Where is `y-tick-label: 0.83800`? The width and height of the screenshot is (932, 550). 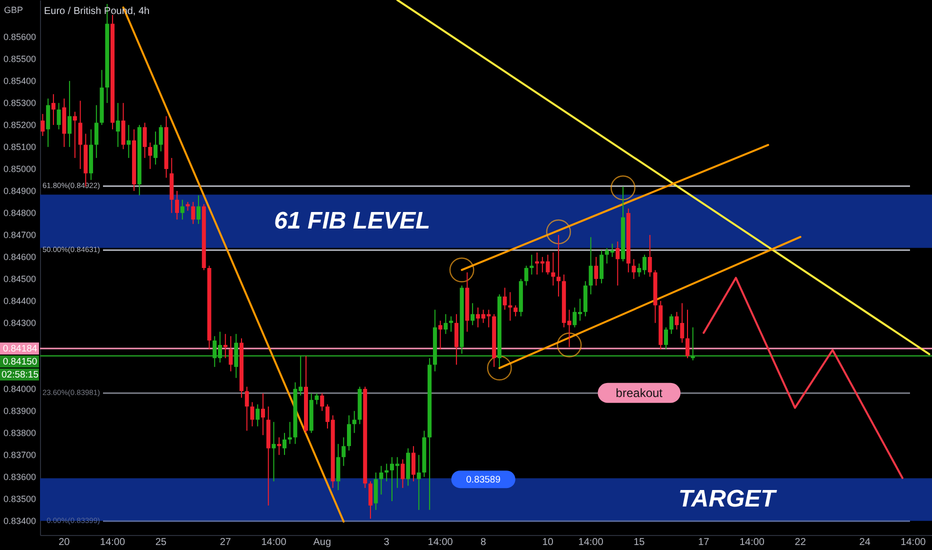 y-tick-label: 0.83800 is located at coordinates (19, 433).